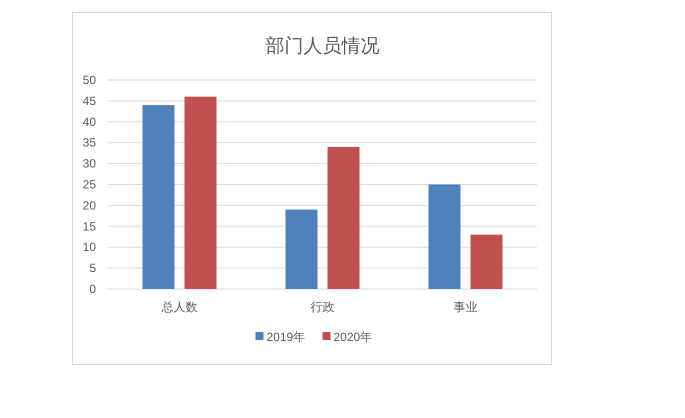 Image resolution: width=685 pixels, height=418 pixels. What do you see at coordinates (92, 289) in the screenshot?
I see `y-tick-label: 0` at bounding box center [92, 289].